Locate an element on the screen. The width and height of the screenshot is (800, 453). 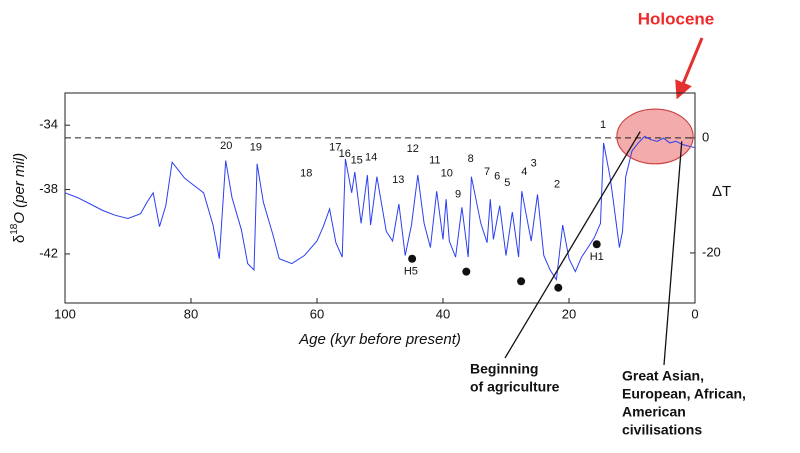
interstadial-label: 1 is located at coordinates (603, 125).